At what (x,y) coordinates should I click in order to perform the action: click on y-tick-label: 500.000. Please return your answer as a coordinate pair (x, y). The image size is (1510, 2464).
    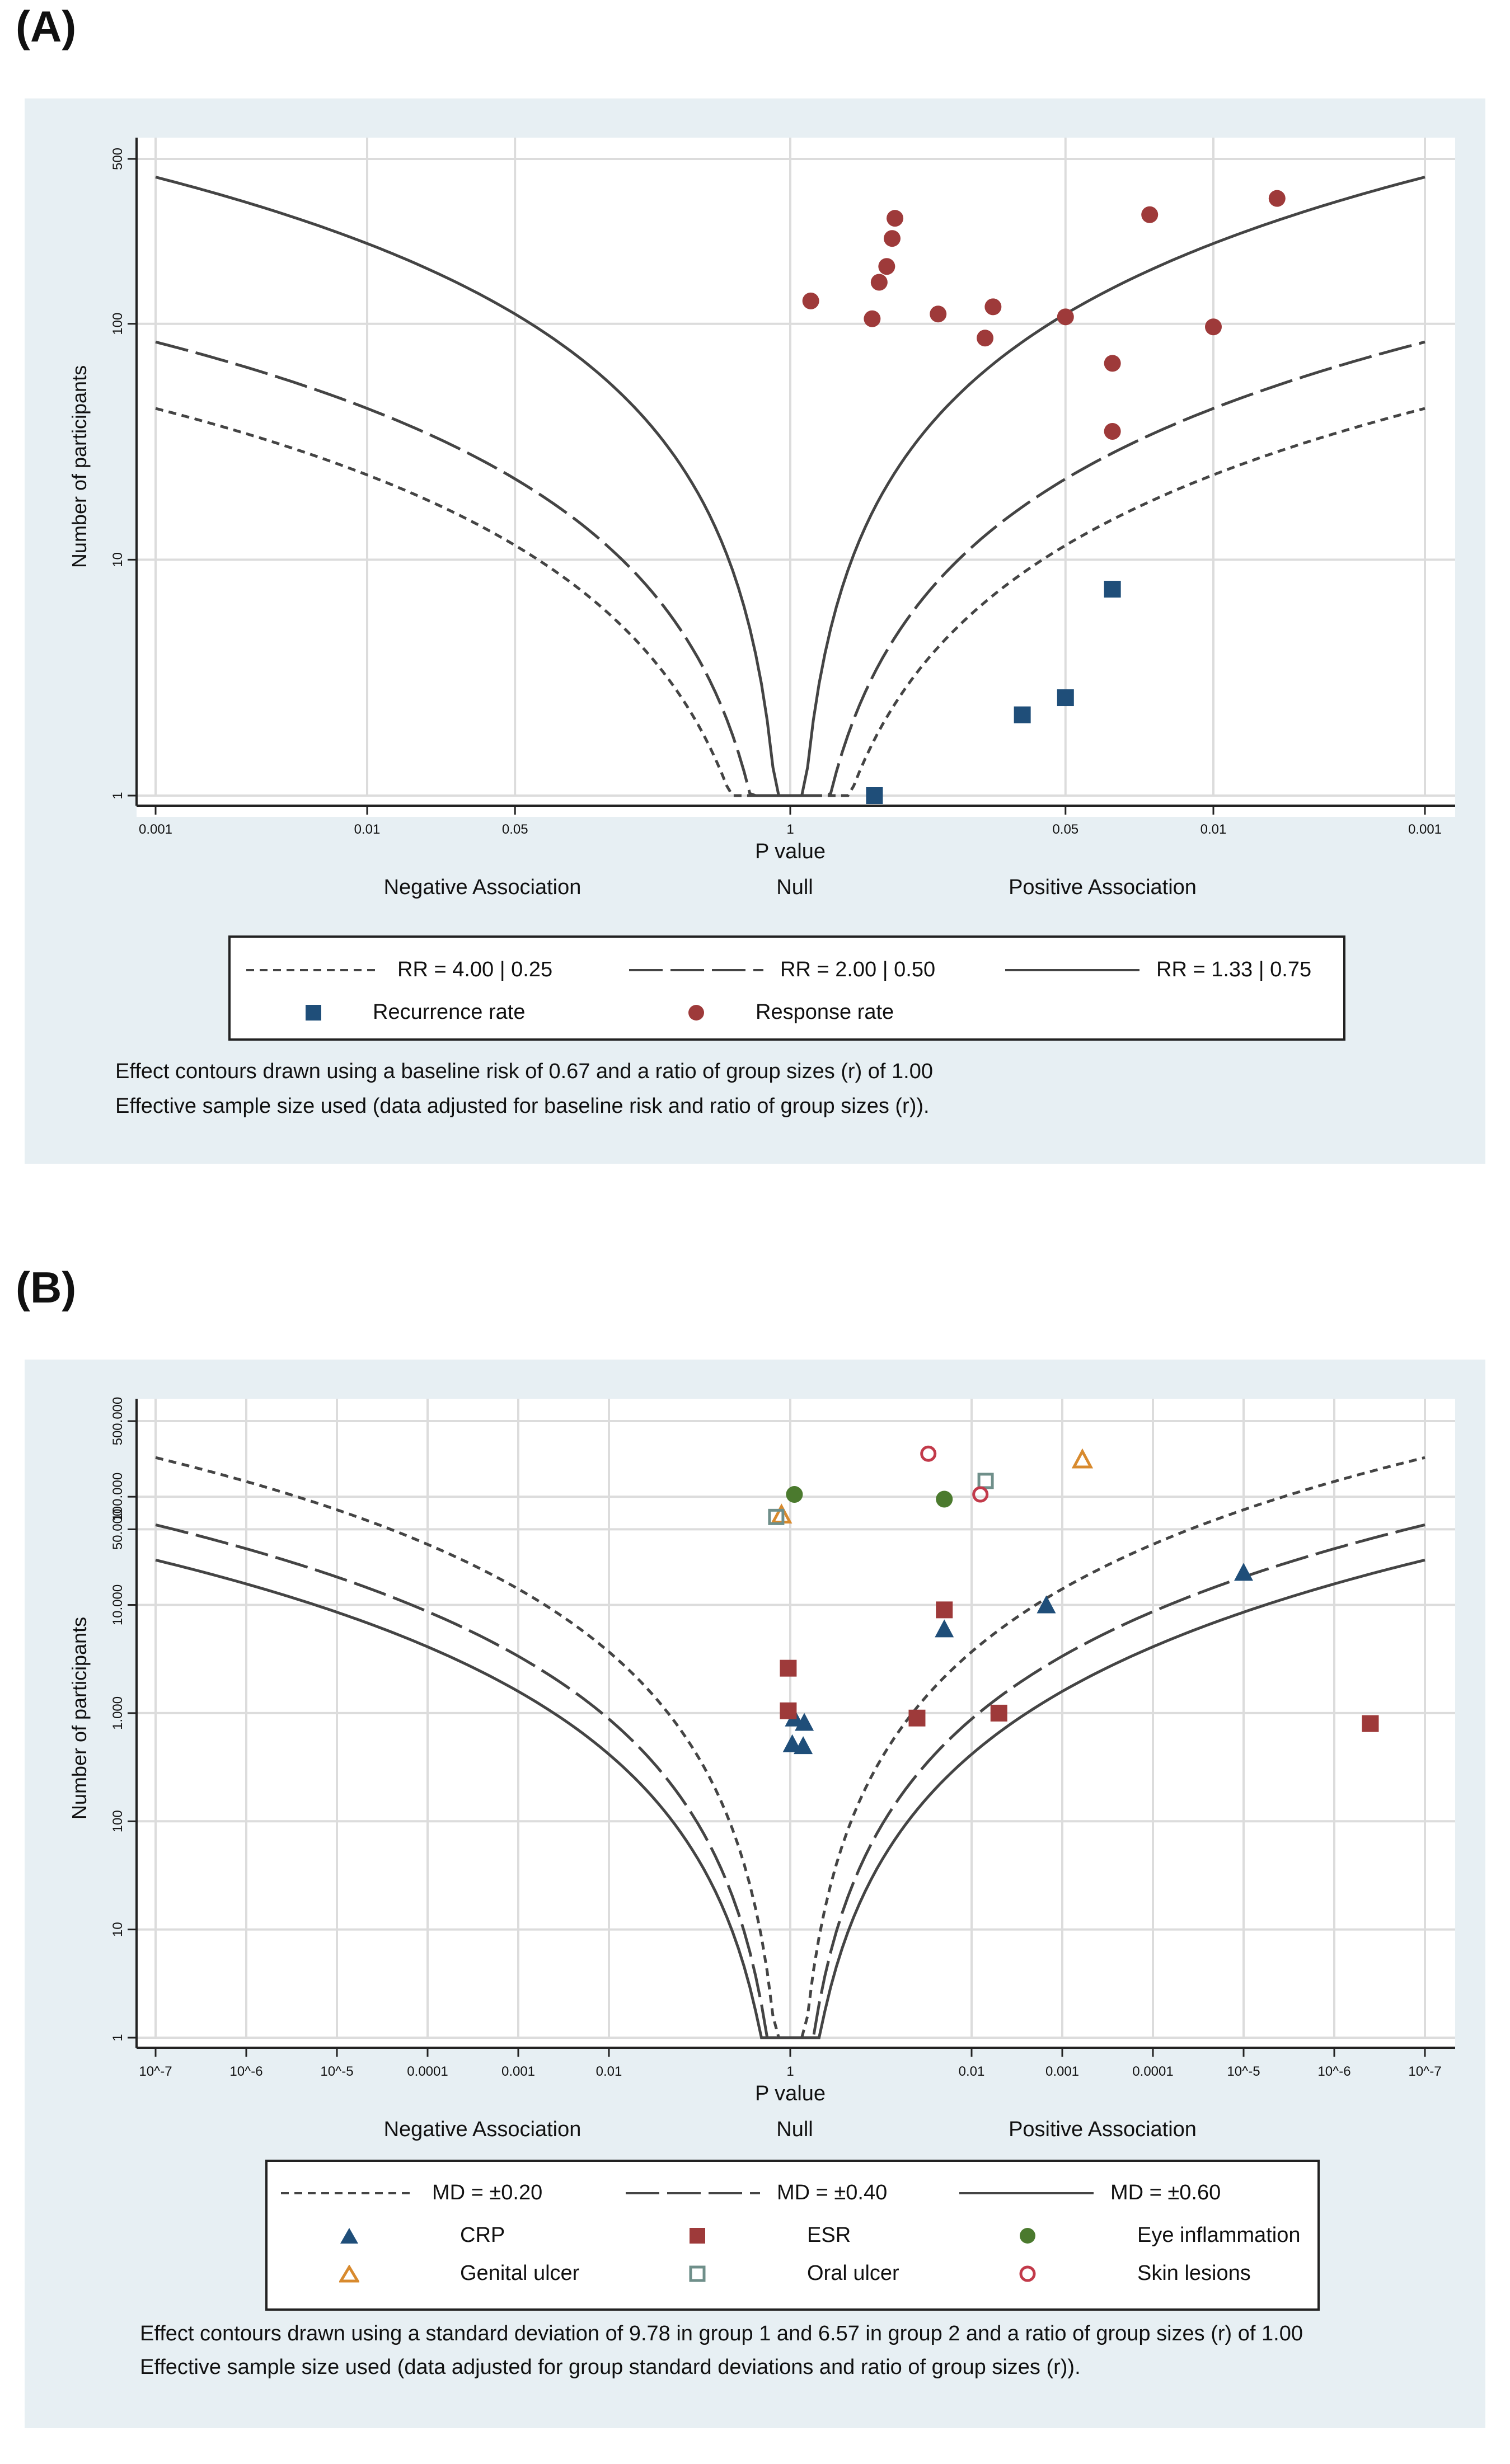
    Looking at the image, I should click on (117, 1422).